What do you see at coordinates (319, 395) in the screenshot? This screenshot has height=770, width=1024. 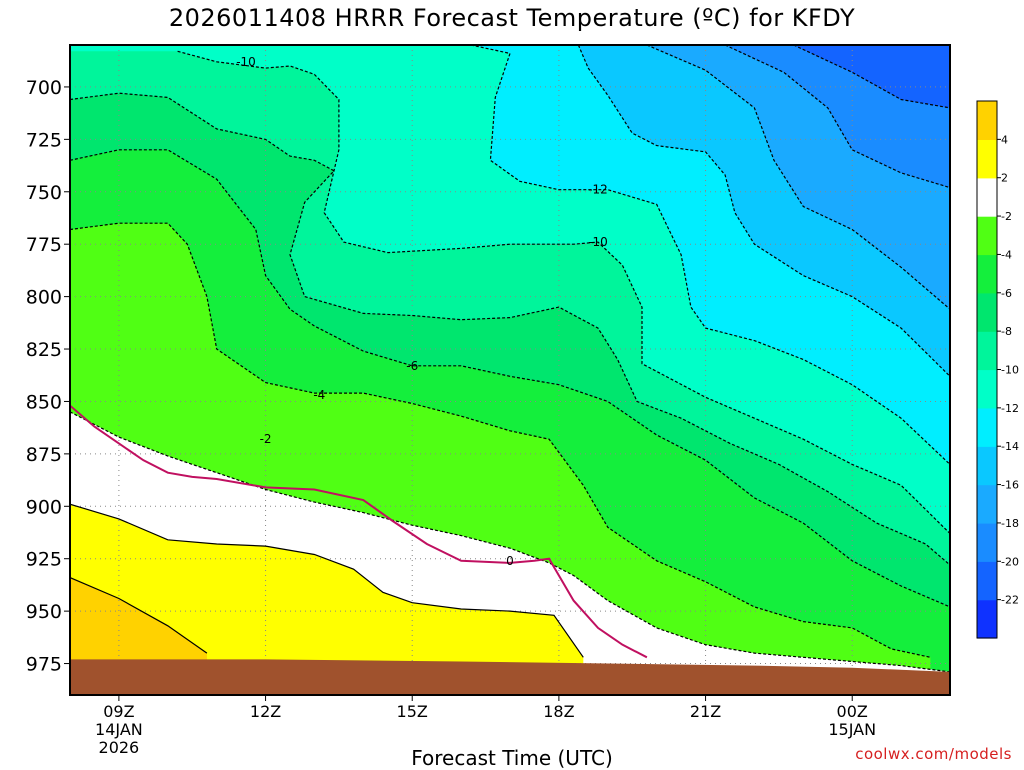 I see `contour-label: -4` at bounding box center [319, 395].